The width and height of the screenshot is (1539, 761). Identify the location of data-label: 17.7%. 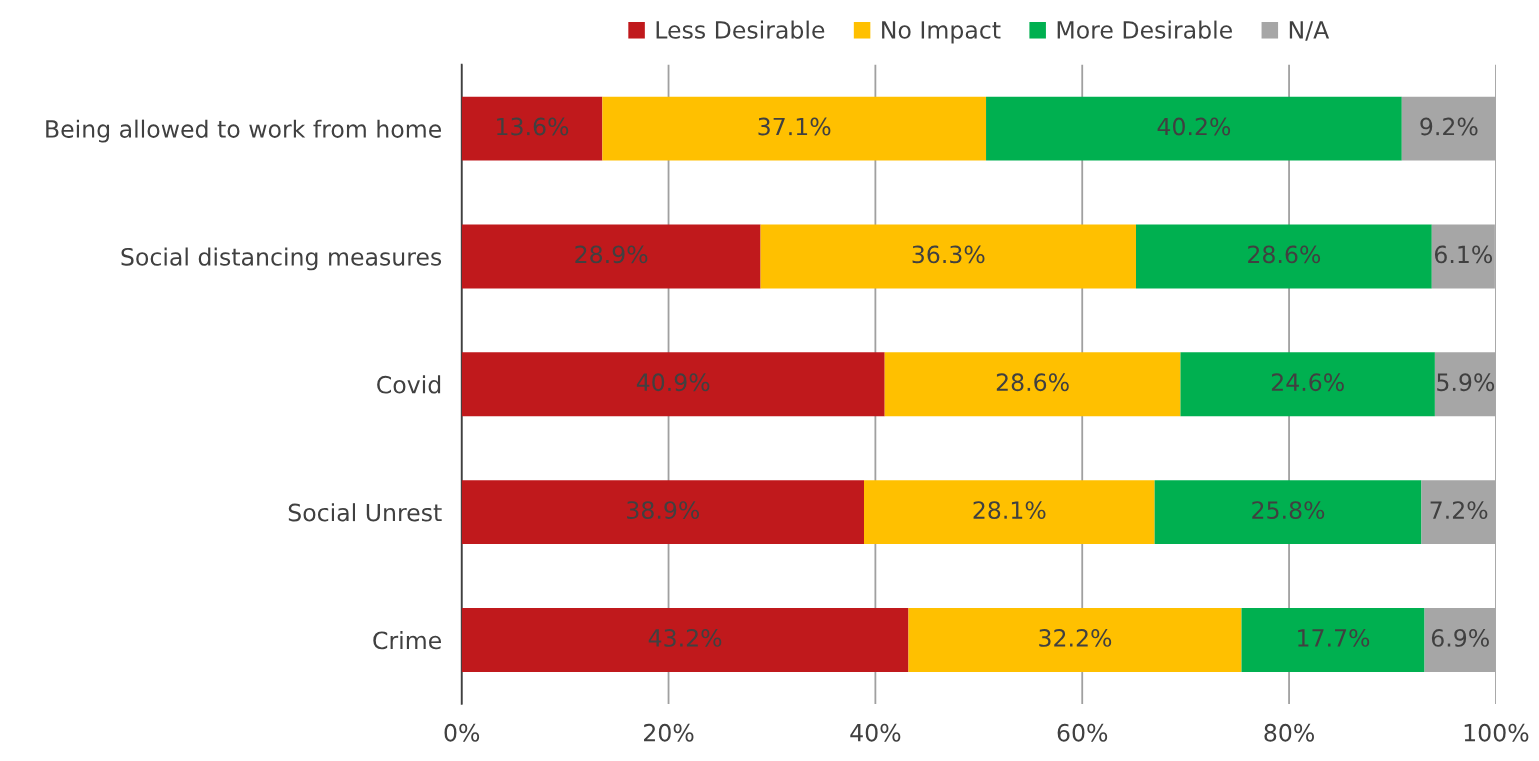
(1334, 637).